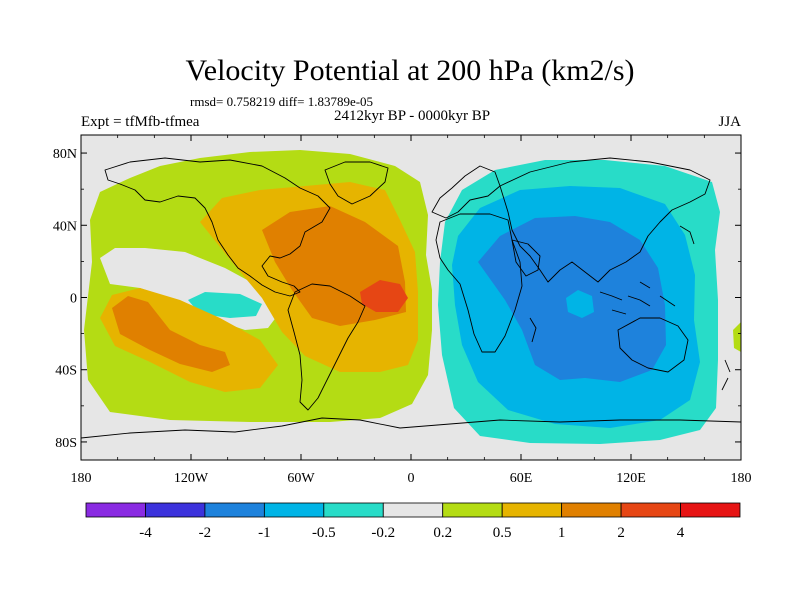  I want to click on x-tick-label: 0, so click(411, 478).